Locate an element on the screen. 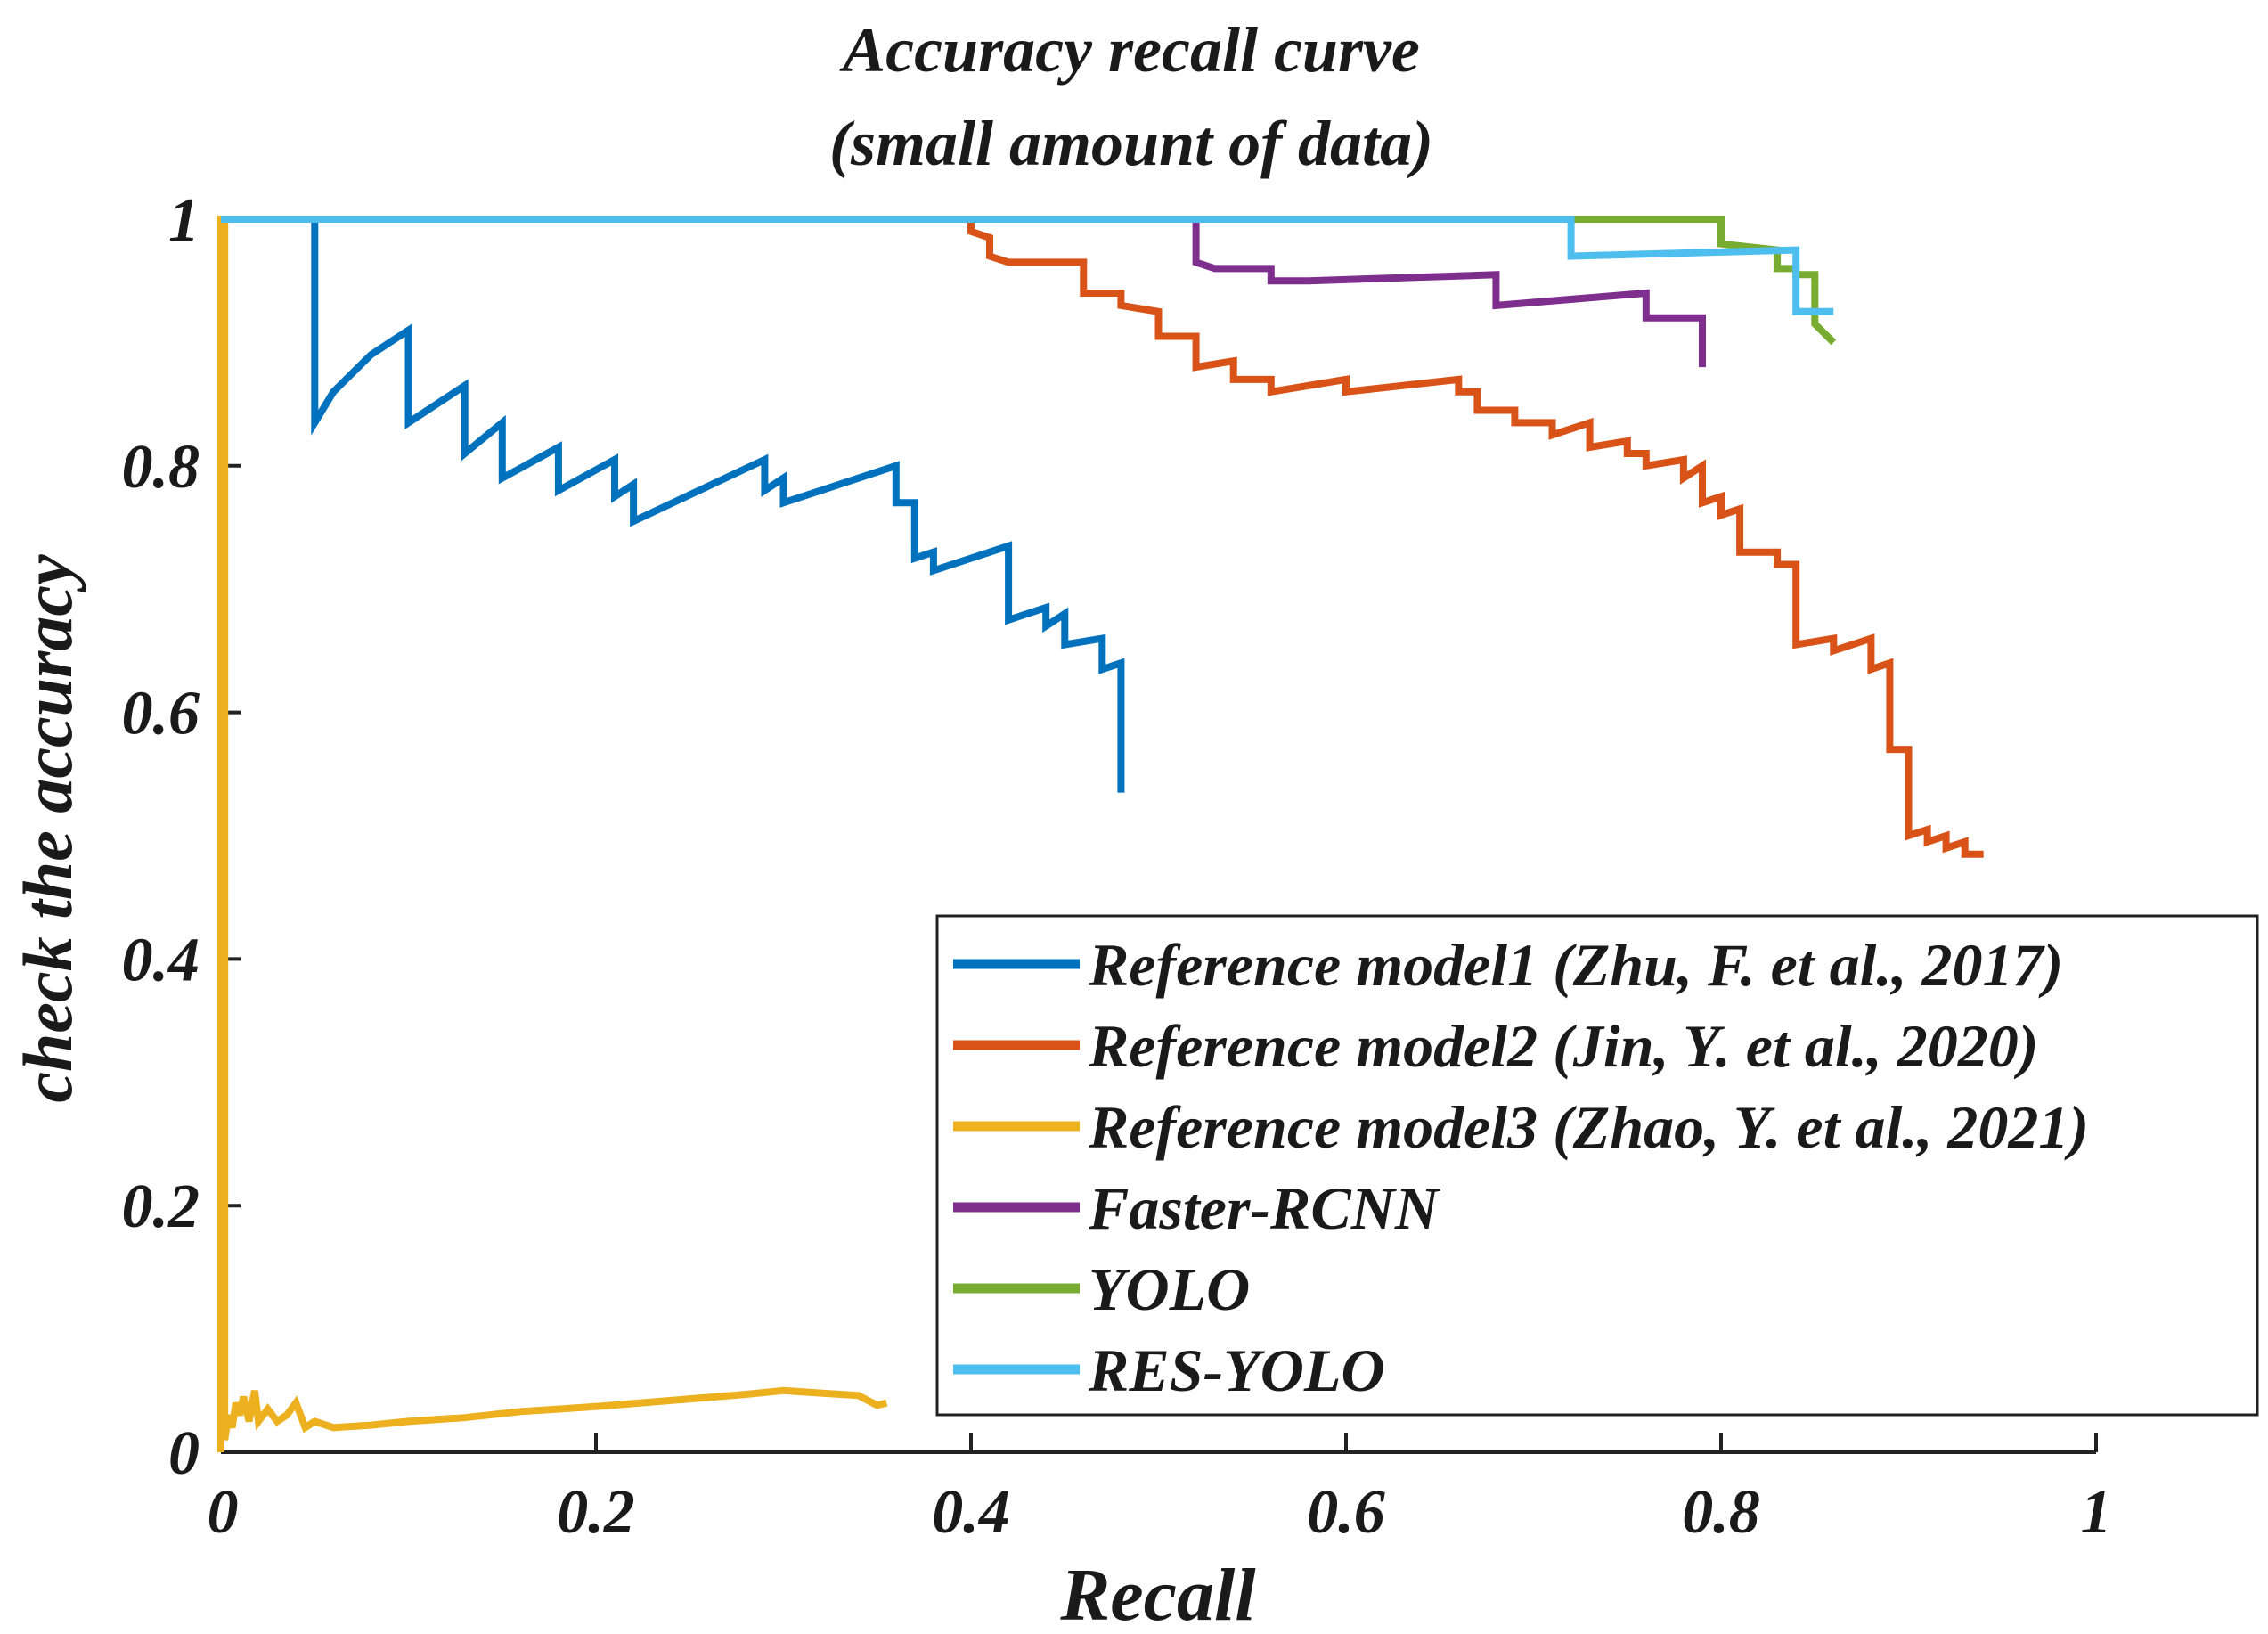 The height and width of the screenshot is (1634, 2268). y-tick-label: 0.4 is located at coordinates (161, 960).